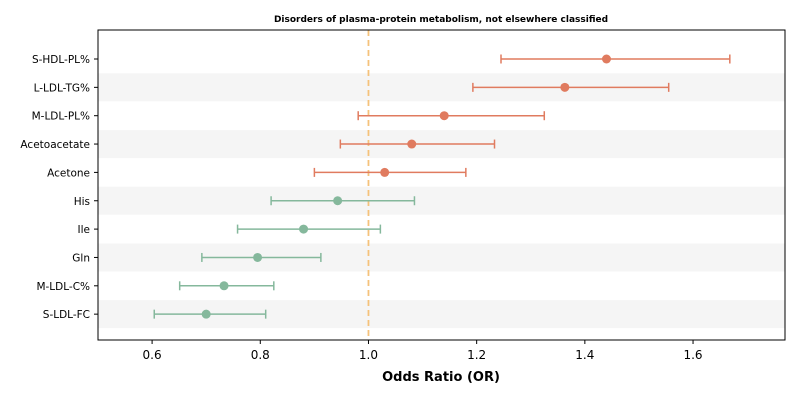  What do you see at coordinates (441, 377) in the screenshot?
I see `x-axis-label: Odds Ratio (OR)` at bounding box center [441, 377].